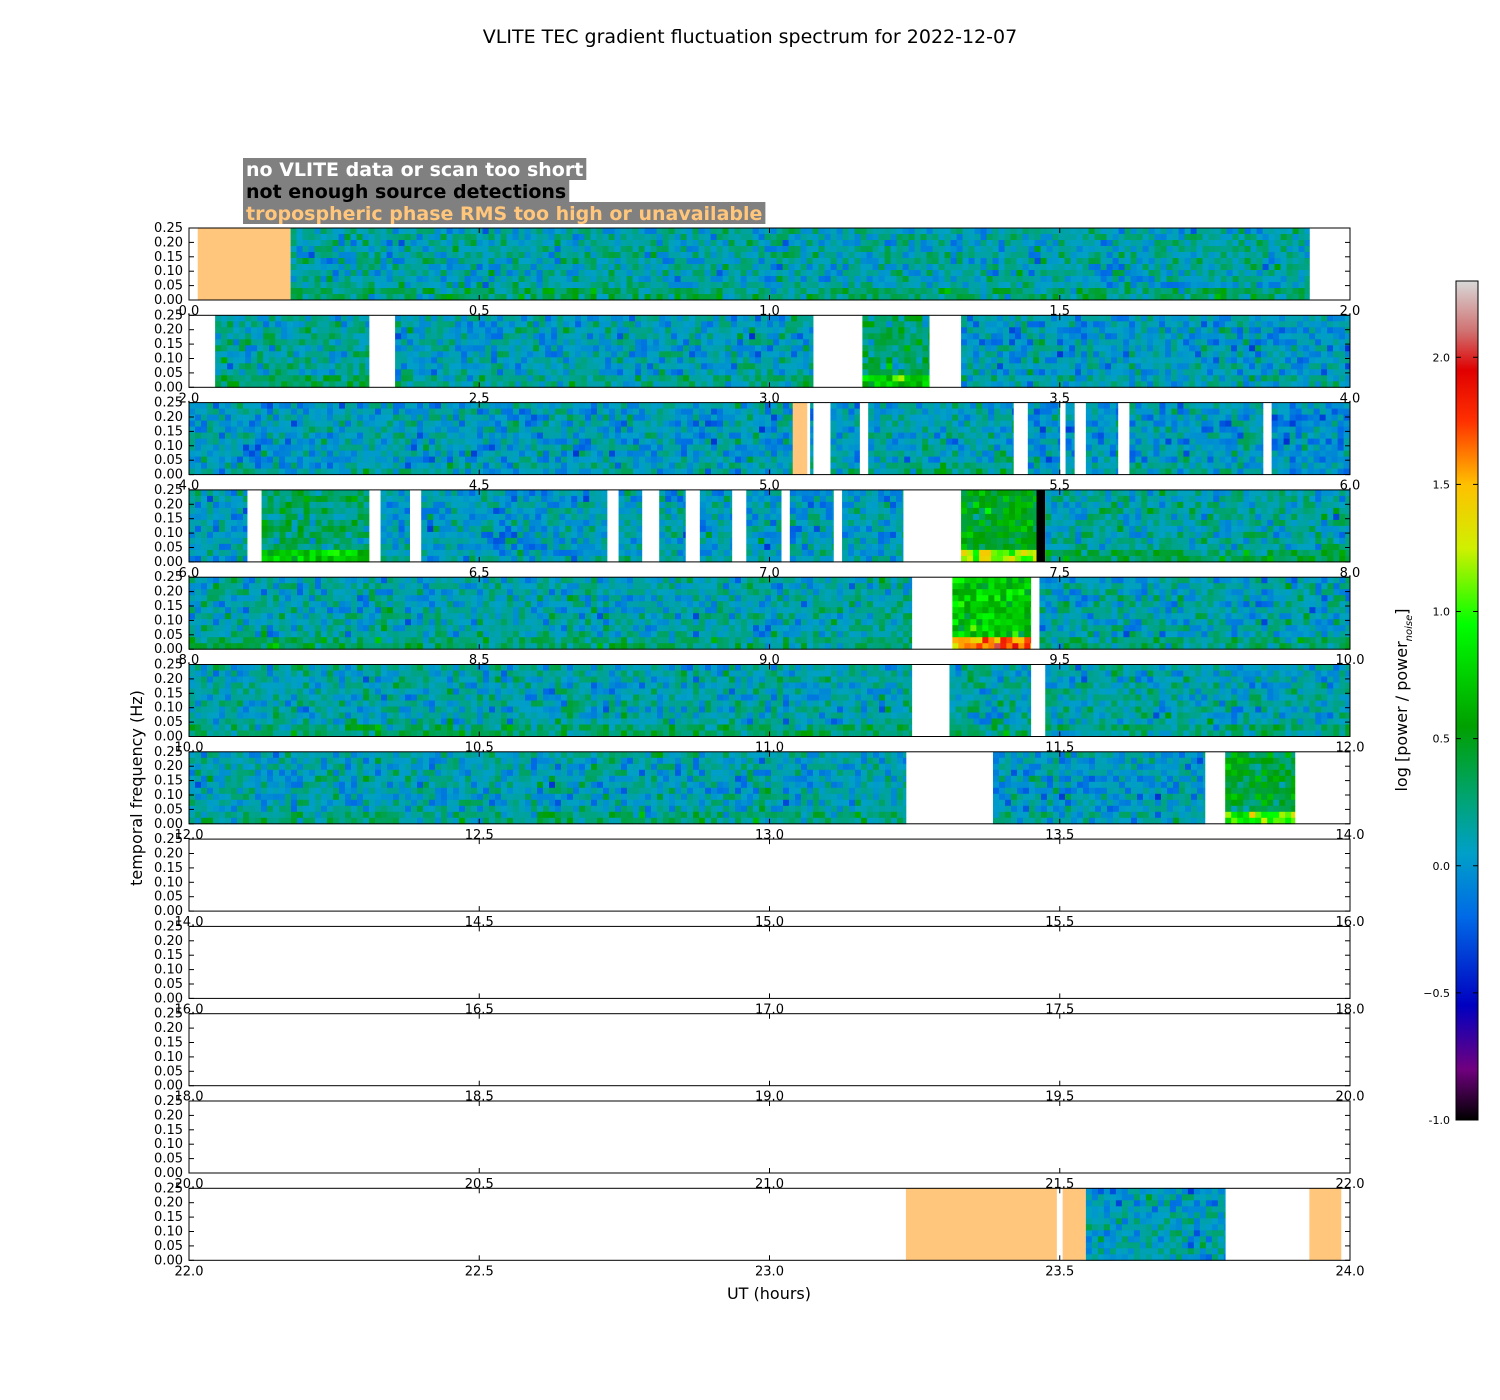 The image size is (1500, 1400). I want to click on panel-row: 0.000.050.100.150.200.256.0 6.5 7.0 7.5 8.0, so click(757, 532).